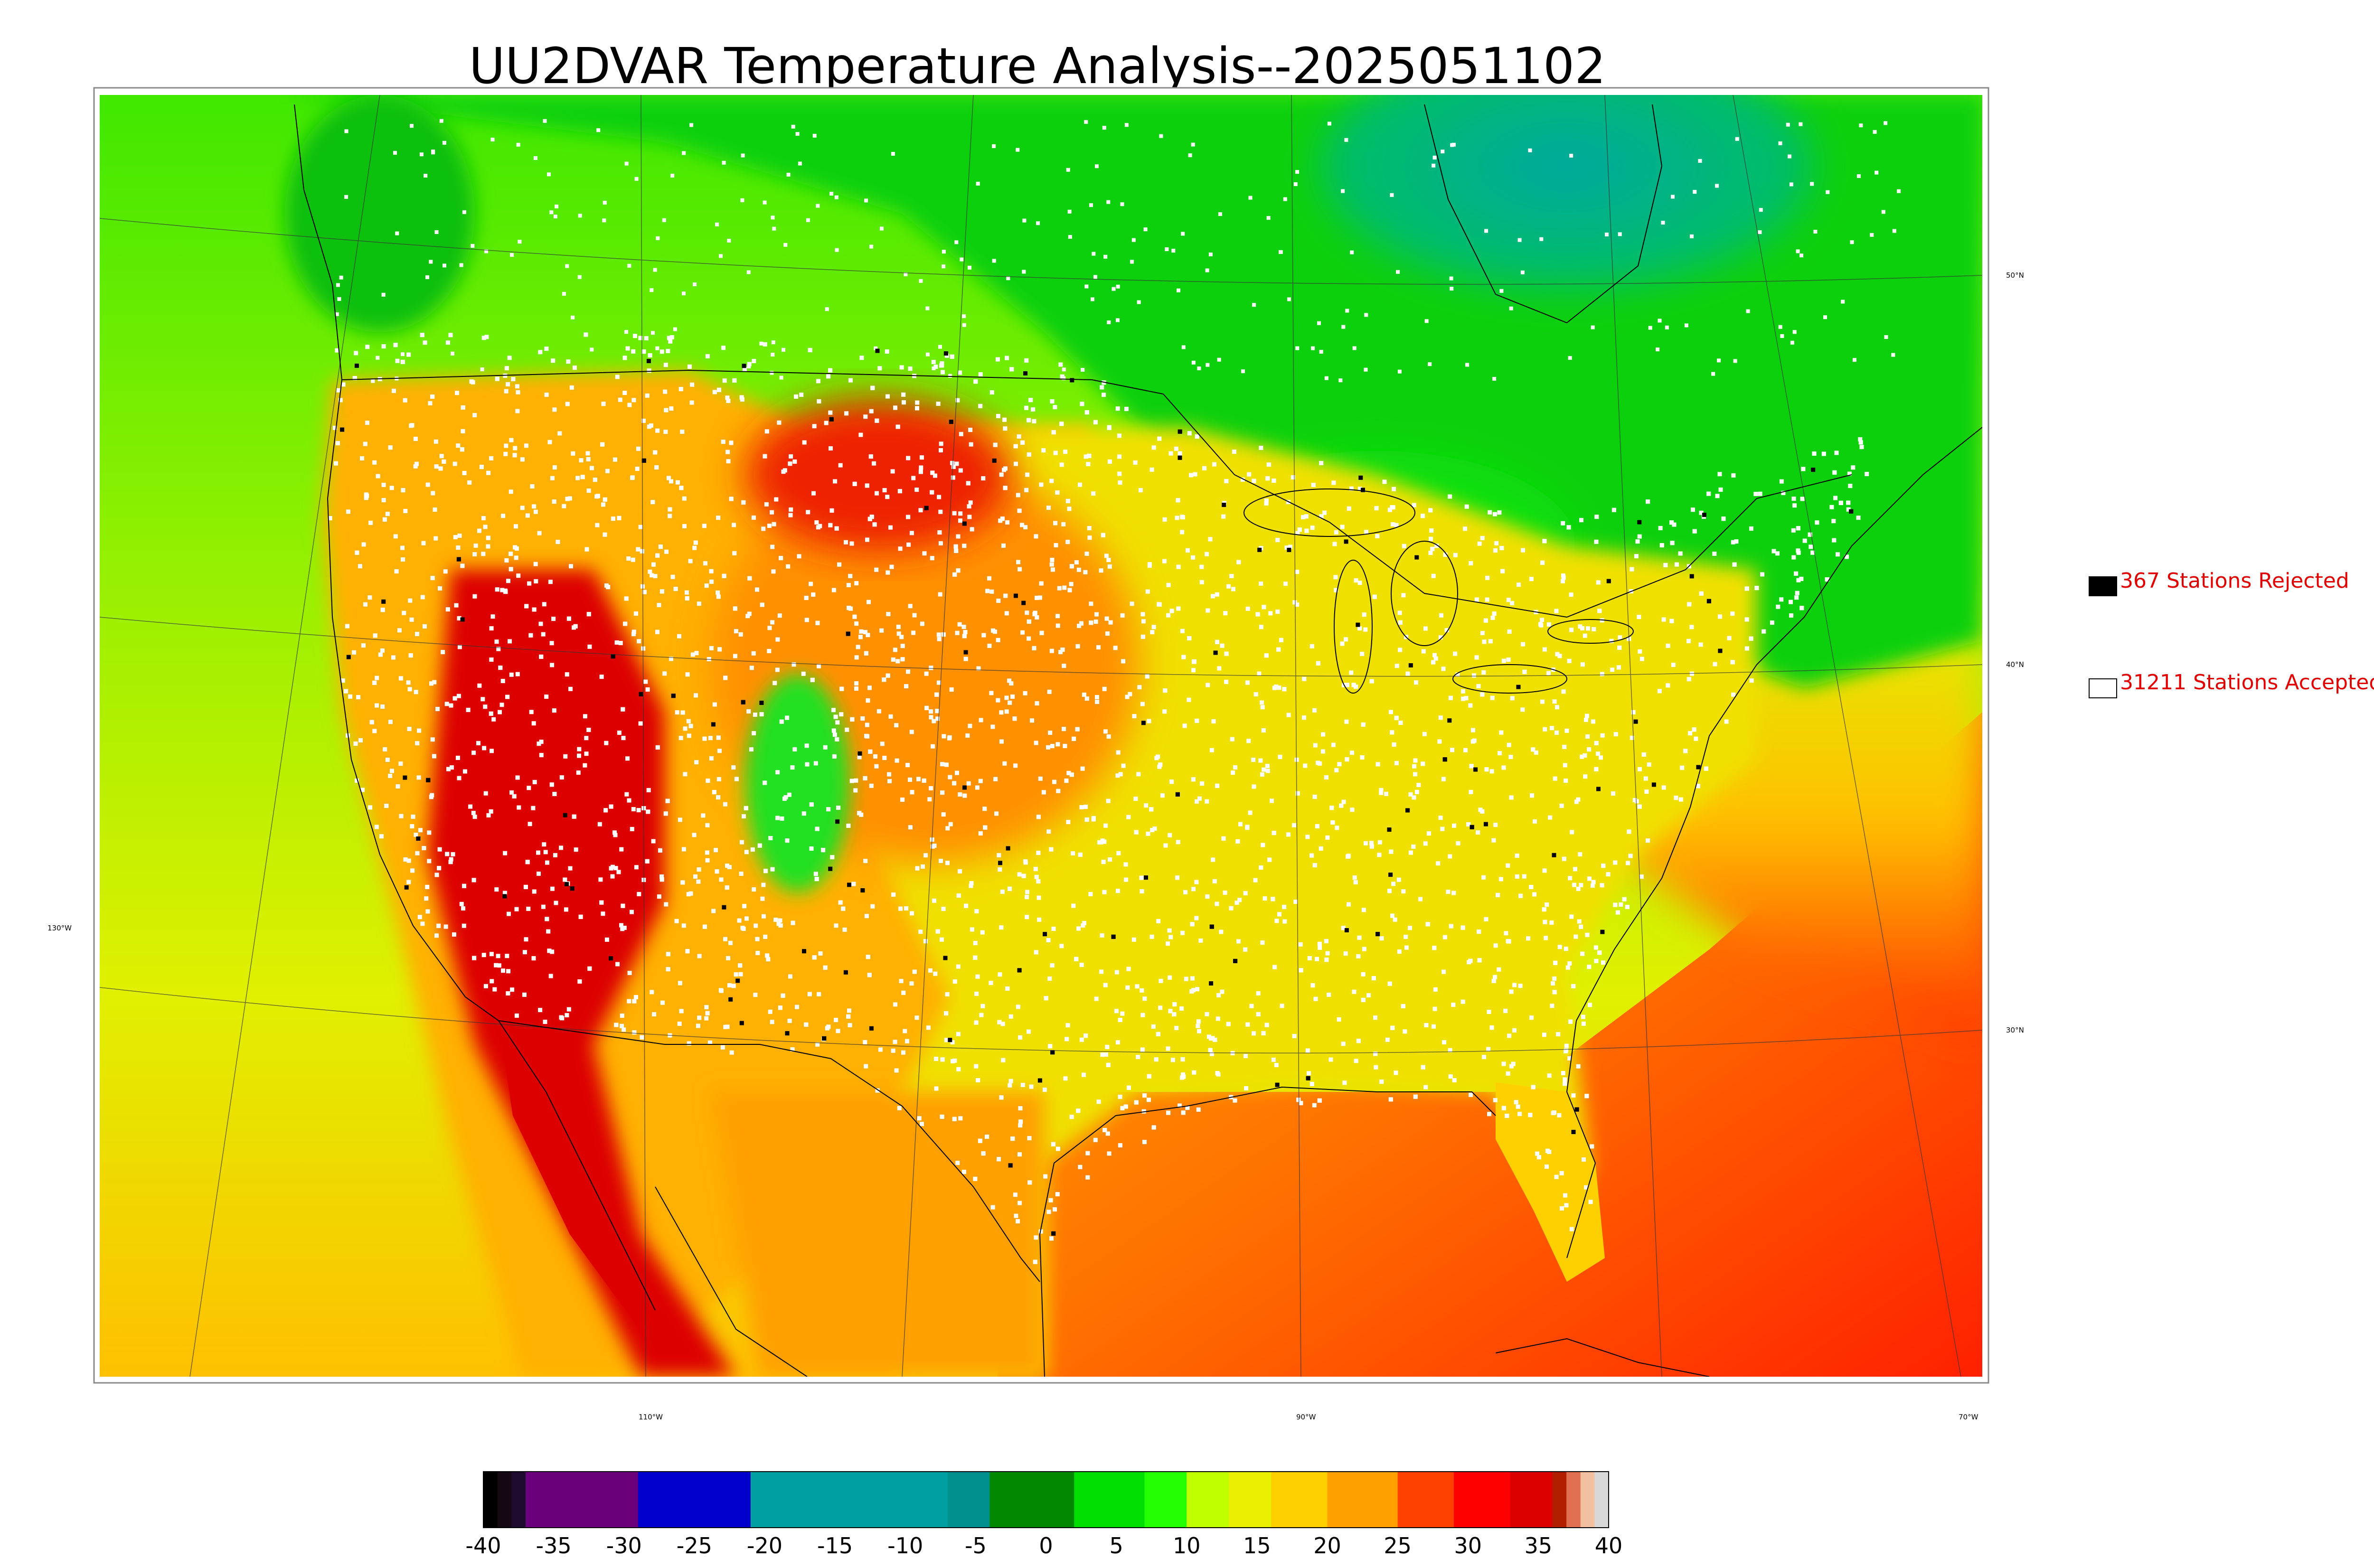 Image resolution: width=2374 pixels, height=1568 pixels. What do you see at coordinates (878, 475) in the screenshot?
I see `northern-plains-hot-spot` at bounding box center [878, 475].